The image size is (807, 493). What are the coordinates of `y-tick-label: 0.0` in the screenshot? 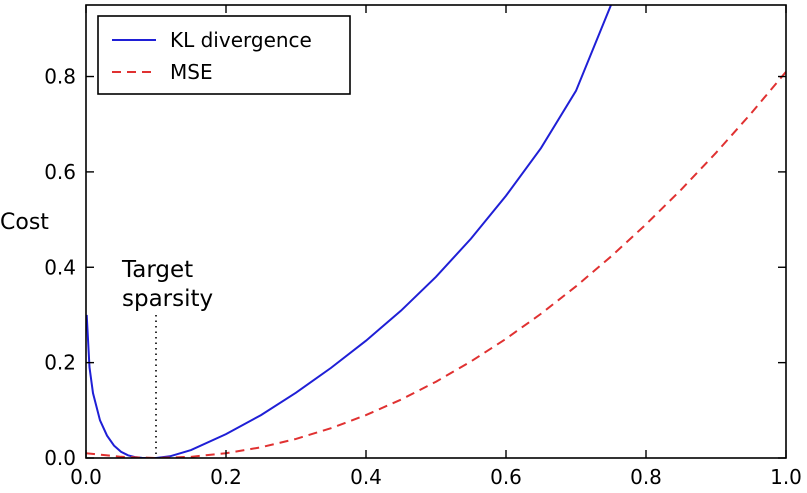 It's located at (60, 458).